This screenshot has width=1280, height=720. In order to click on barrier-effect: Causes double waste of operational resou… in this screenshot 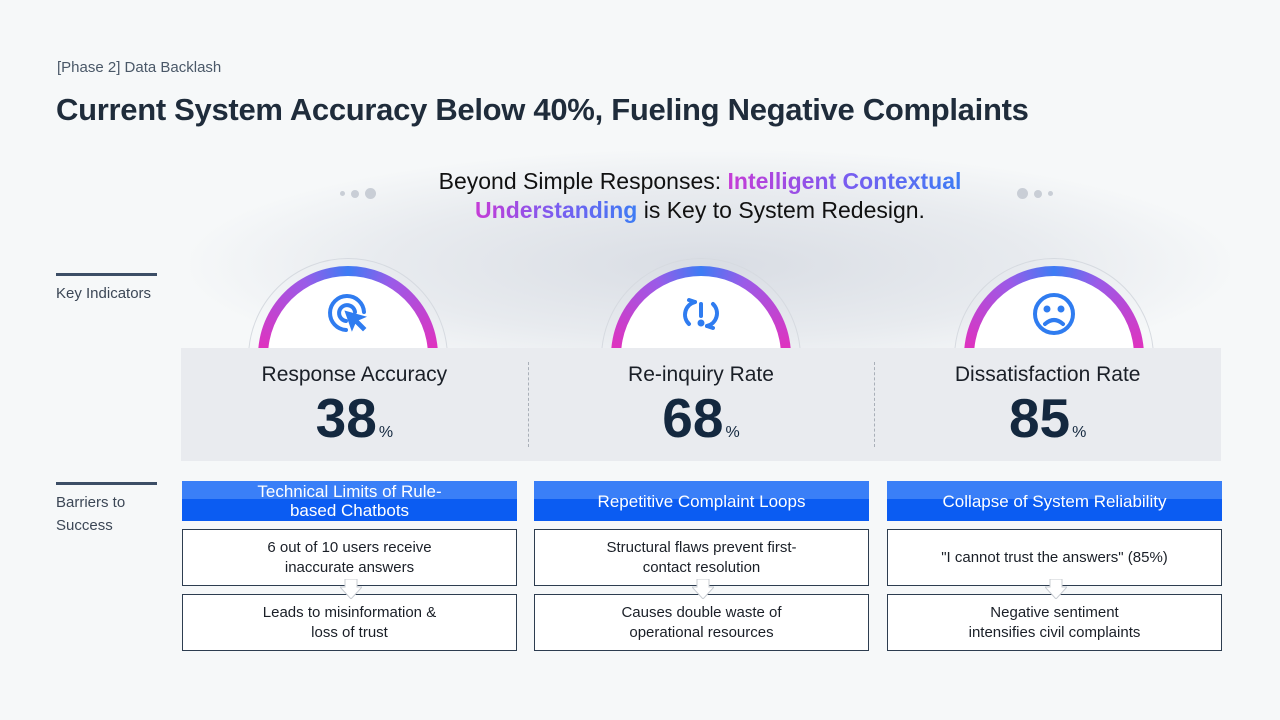, I will do `click(701, 622)`.